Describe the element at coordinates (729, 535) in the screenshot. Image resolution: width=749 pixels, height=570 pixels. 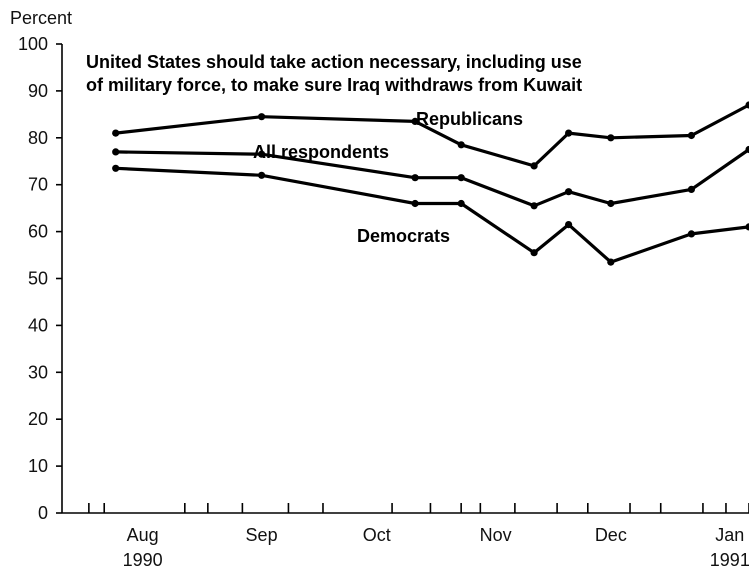
I see `x-tick-label-jan: Jan` at that location.